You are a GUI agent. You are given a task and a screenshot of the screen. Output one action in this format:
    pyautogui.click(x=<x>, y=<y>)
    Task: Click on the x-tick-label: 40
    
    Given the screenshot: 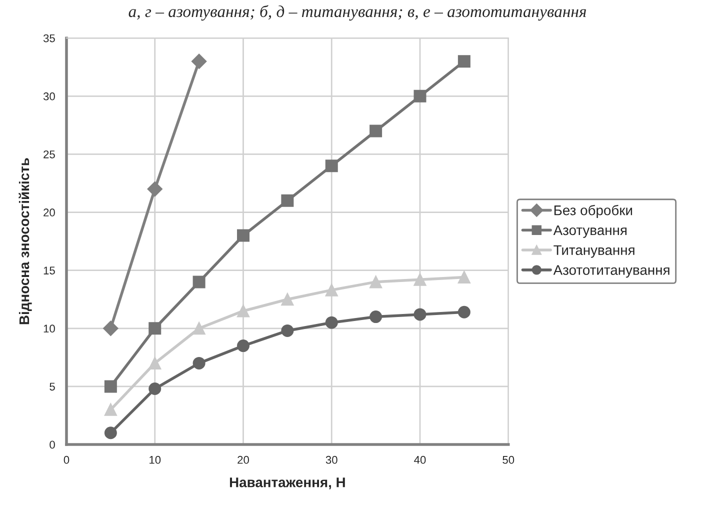 What is the action you would take?
    pyautogui.click(x=420, y=460)
    